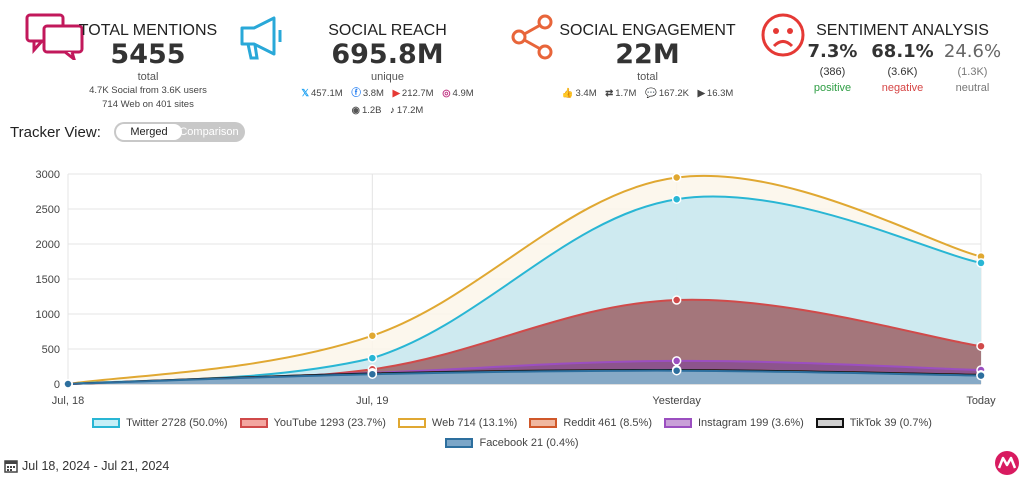  What do you see at coordinates (177, 423) in the screenshot?
I see `legend-label: Twitter 2728 (50.0%)` at bounding box center [177, 423].